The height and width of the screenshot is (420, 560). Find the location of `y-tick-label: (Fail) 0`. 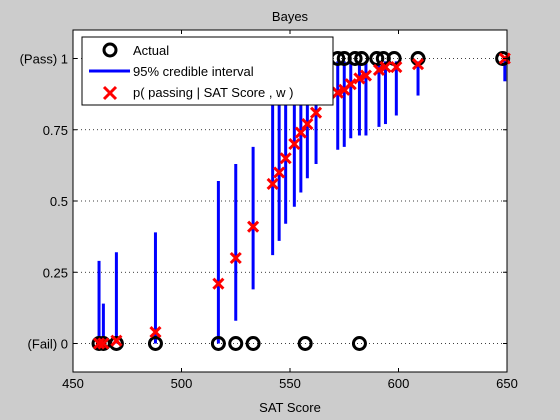

y-tick-label: (Fail) 0 is located at coordinates (48, 344).